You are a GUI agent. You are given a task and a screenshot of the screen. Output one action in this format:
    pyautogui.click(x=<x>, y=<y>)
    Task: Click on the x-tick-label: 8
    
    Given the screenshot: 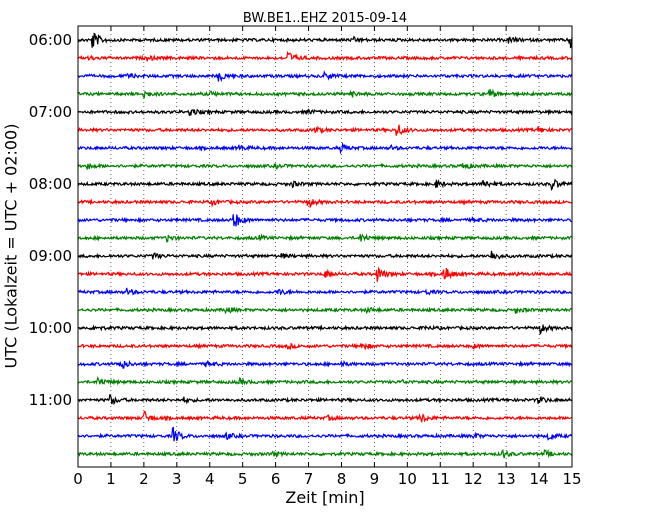 What is the action you would take?
    pyautogui.click(x=342, y=479)
    